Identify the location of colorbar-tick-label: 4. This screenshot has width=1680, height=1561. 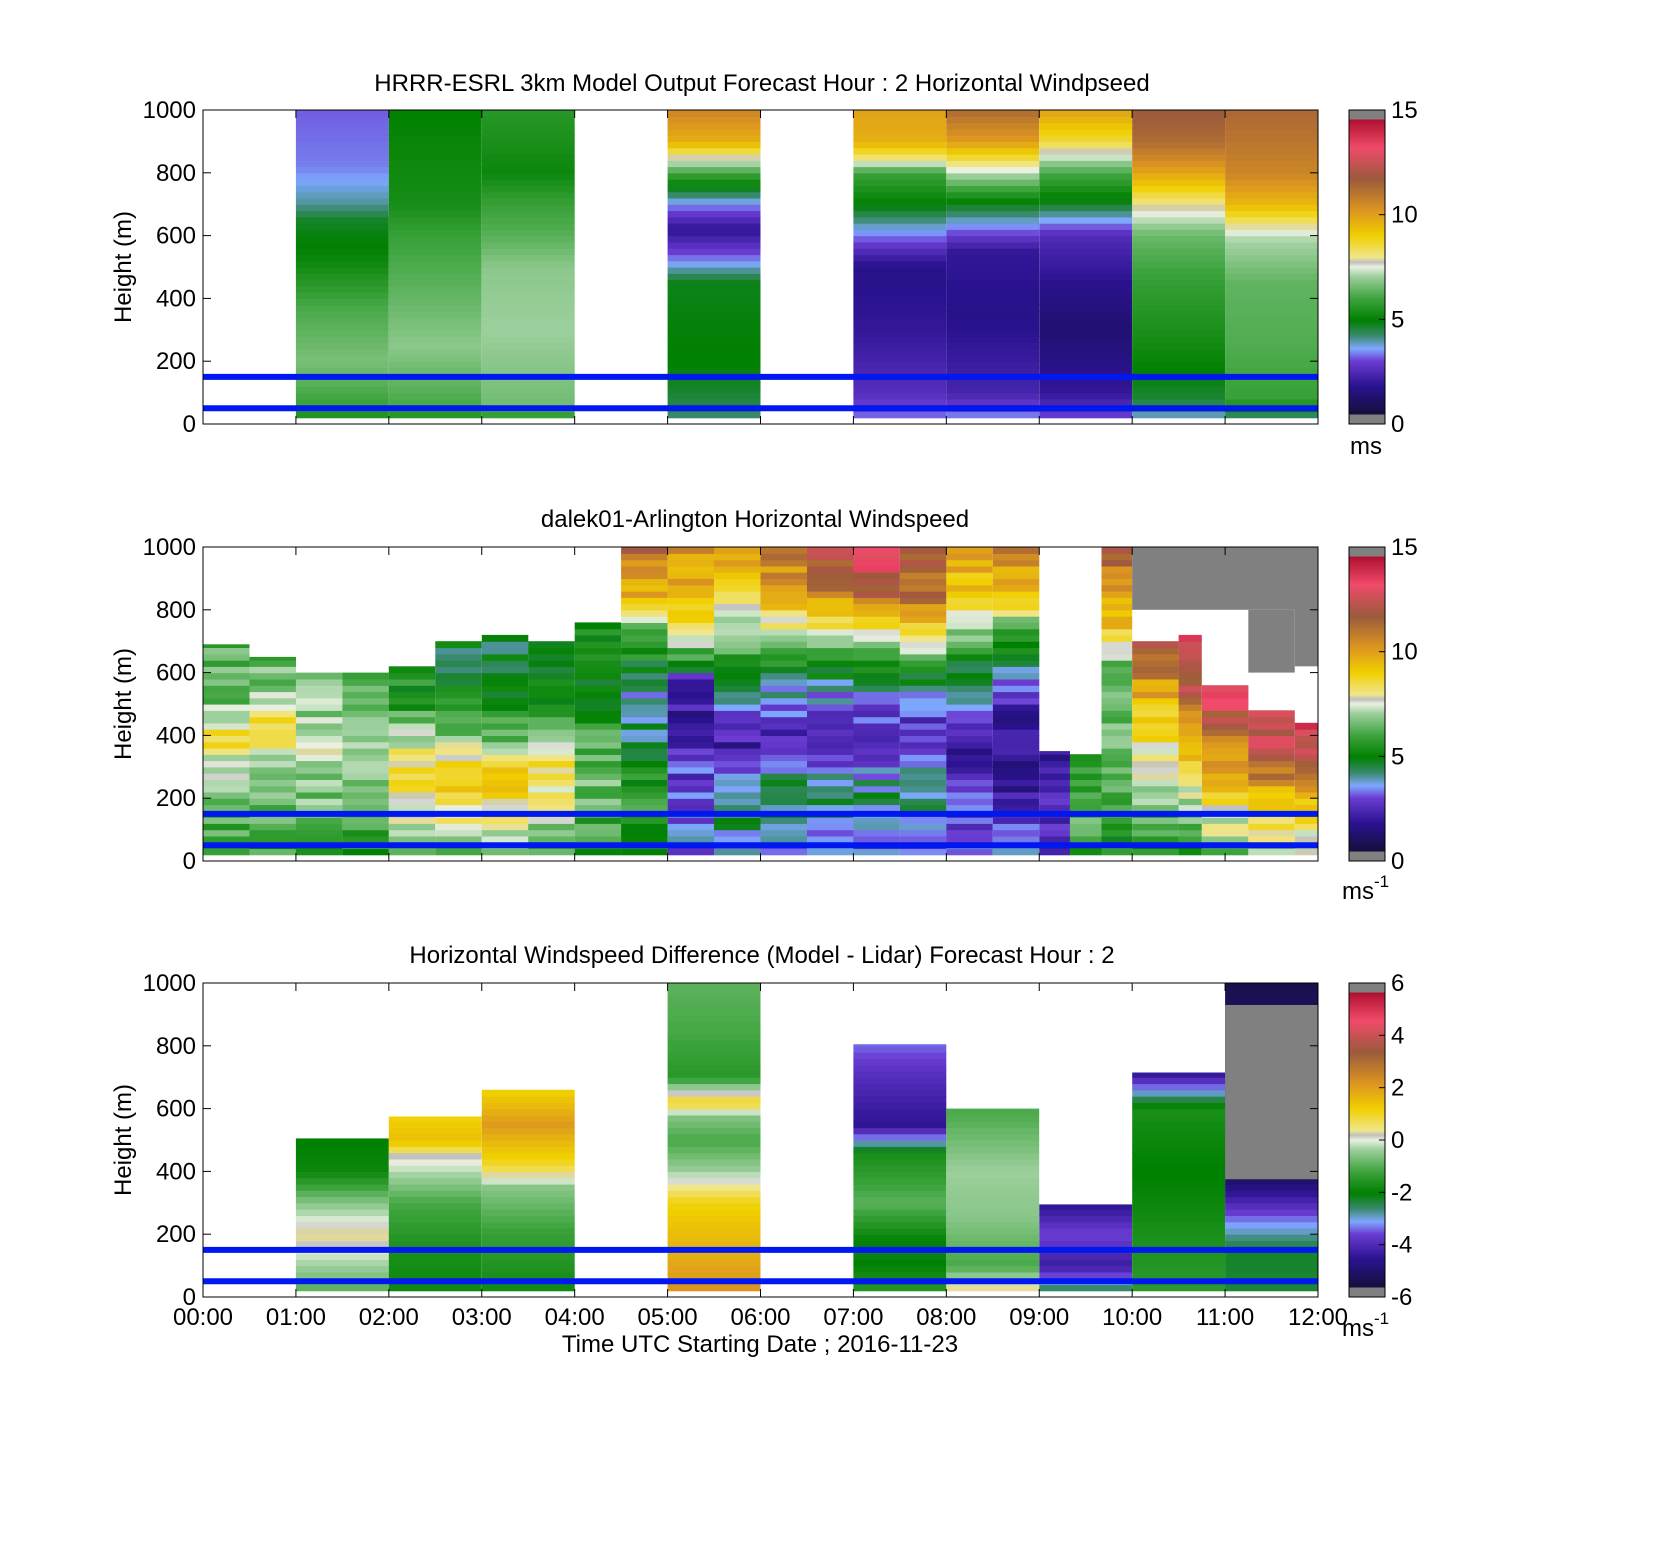
(1397, 1035).